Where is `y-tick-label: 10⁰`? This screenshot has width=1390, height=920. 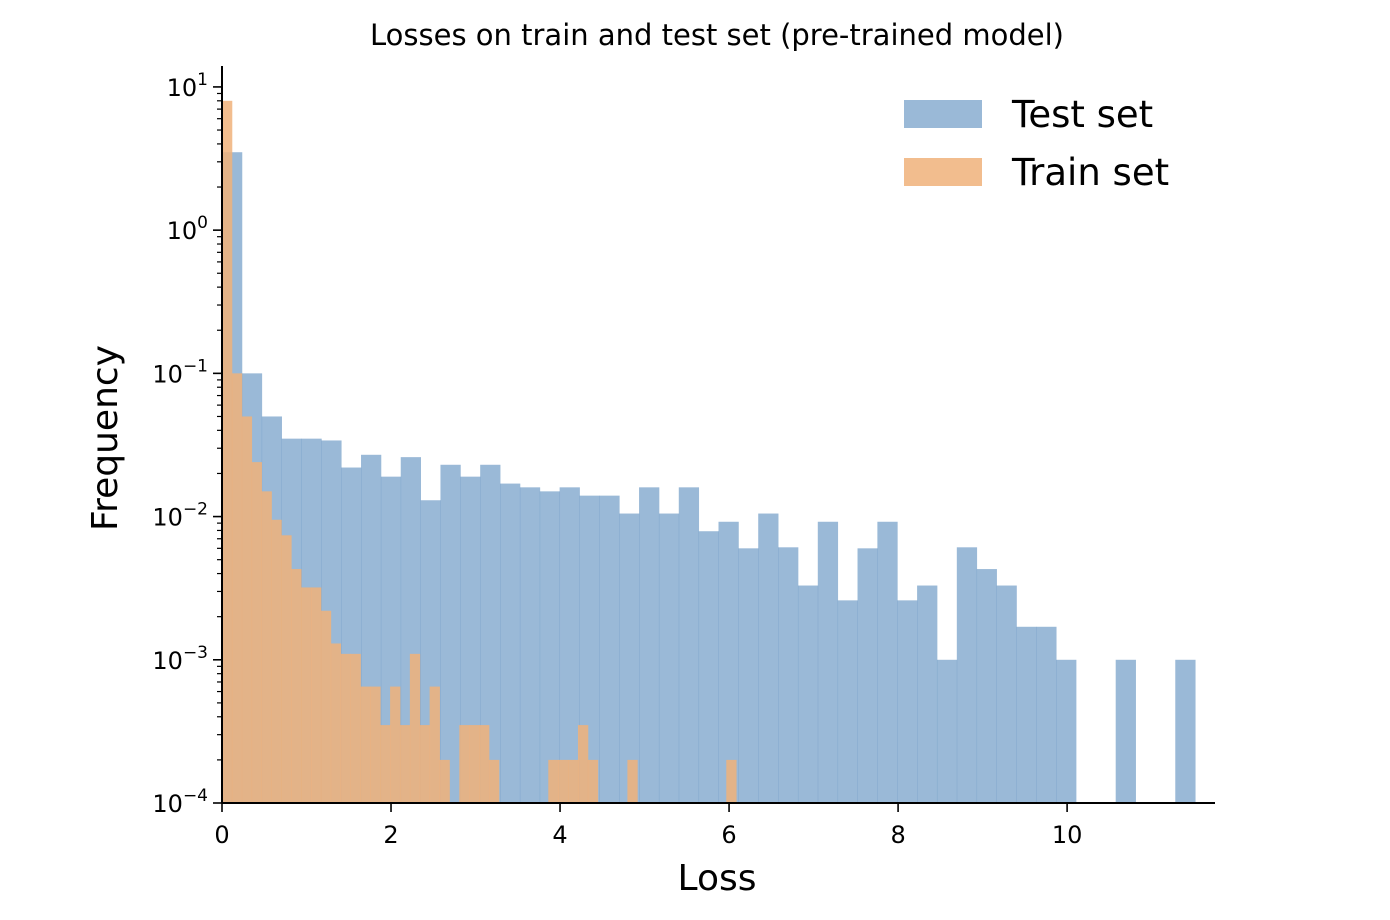
y-tick-label: 10⁰ is located at coordinates (187, 229).